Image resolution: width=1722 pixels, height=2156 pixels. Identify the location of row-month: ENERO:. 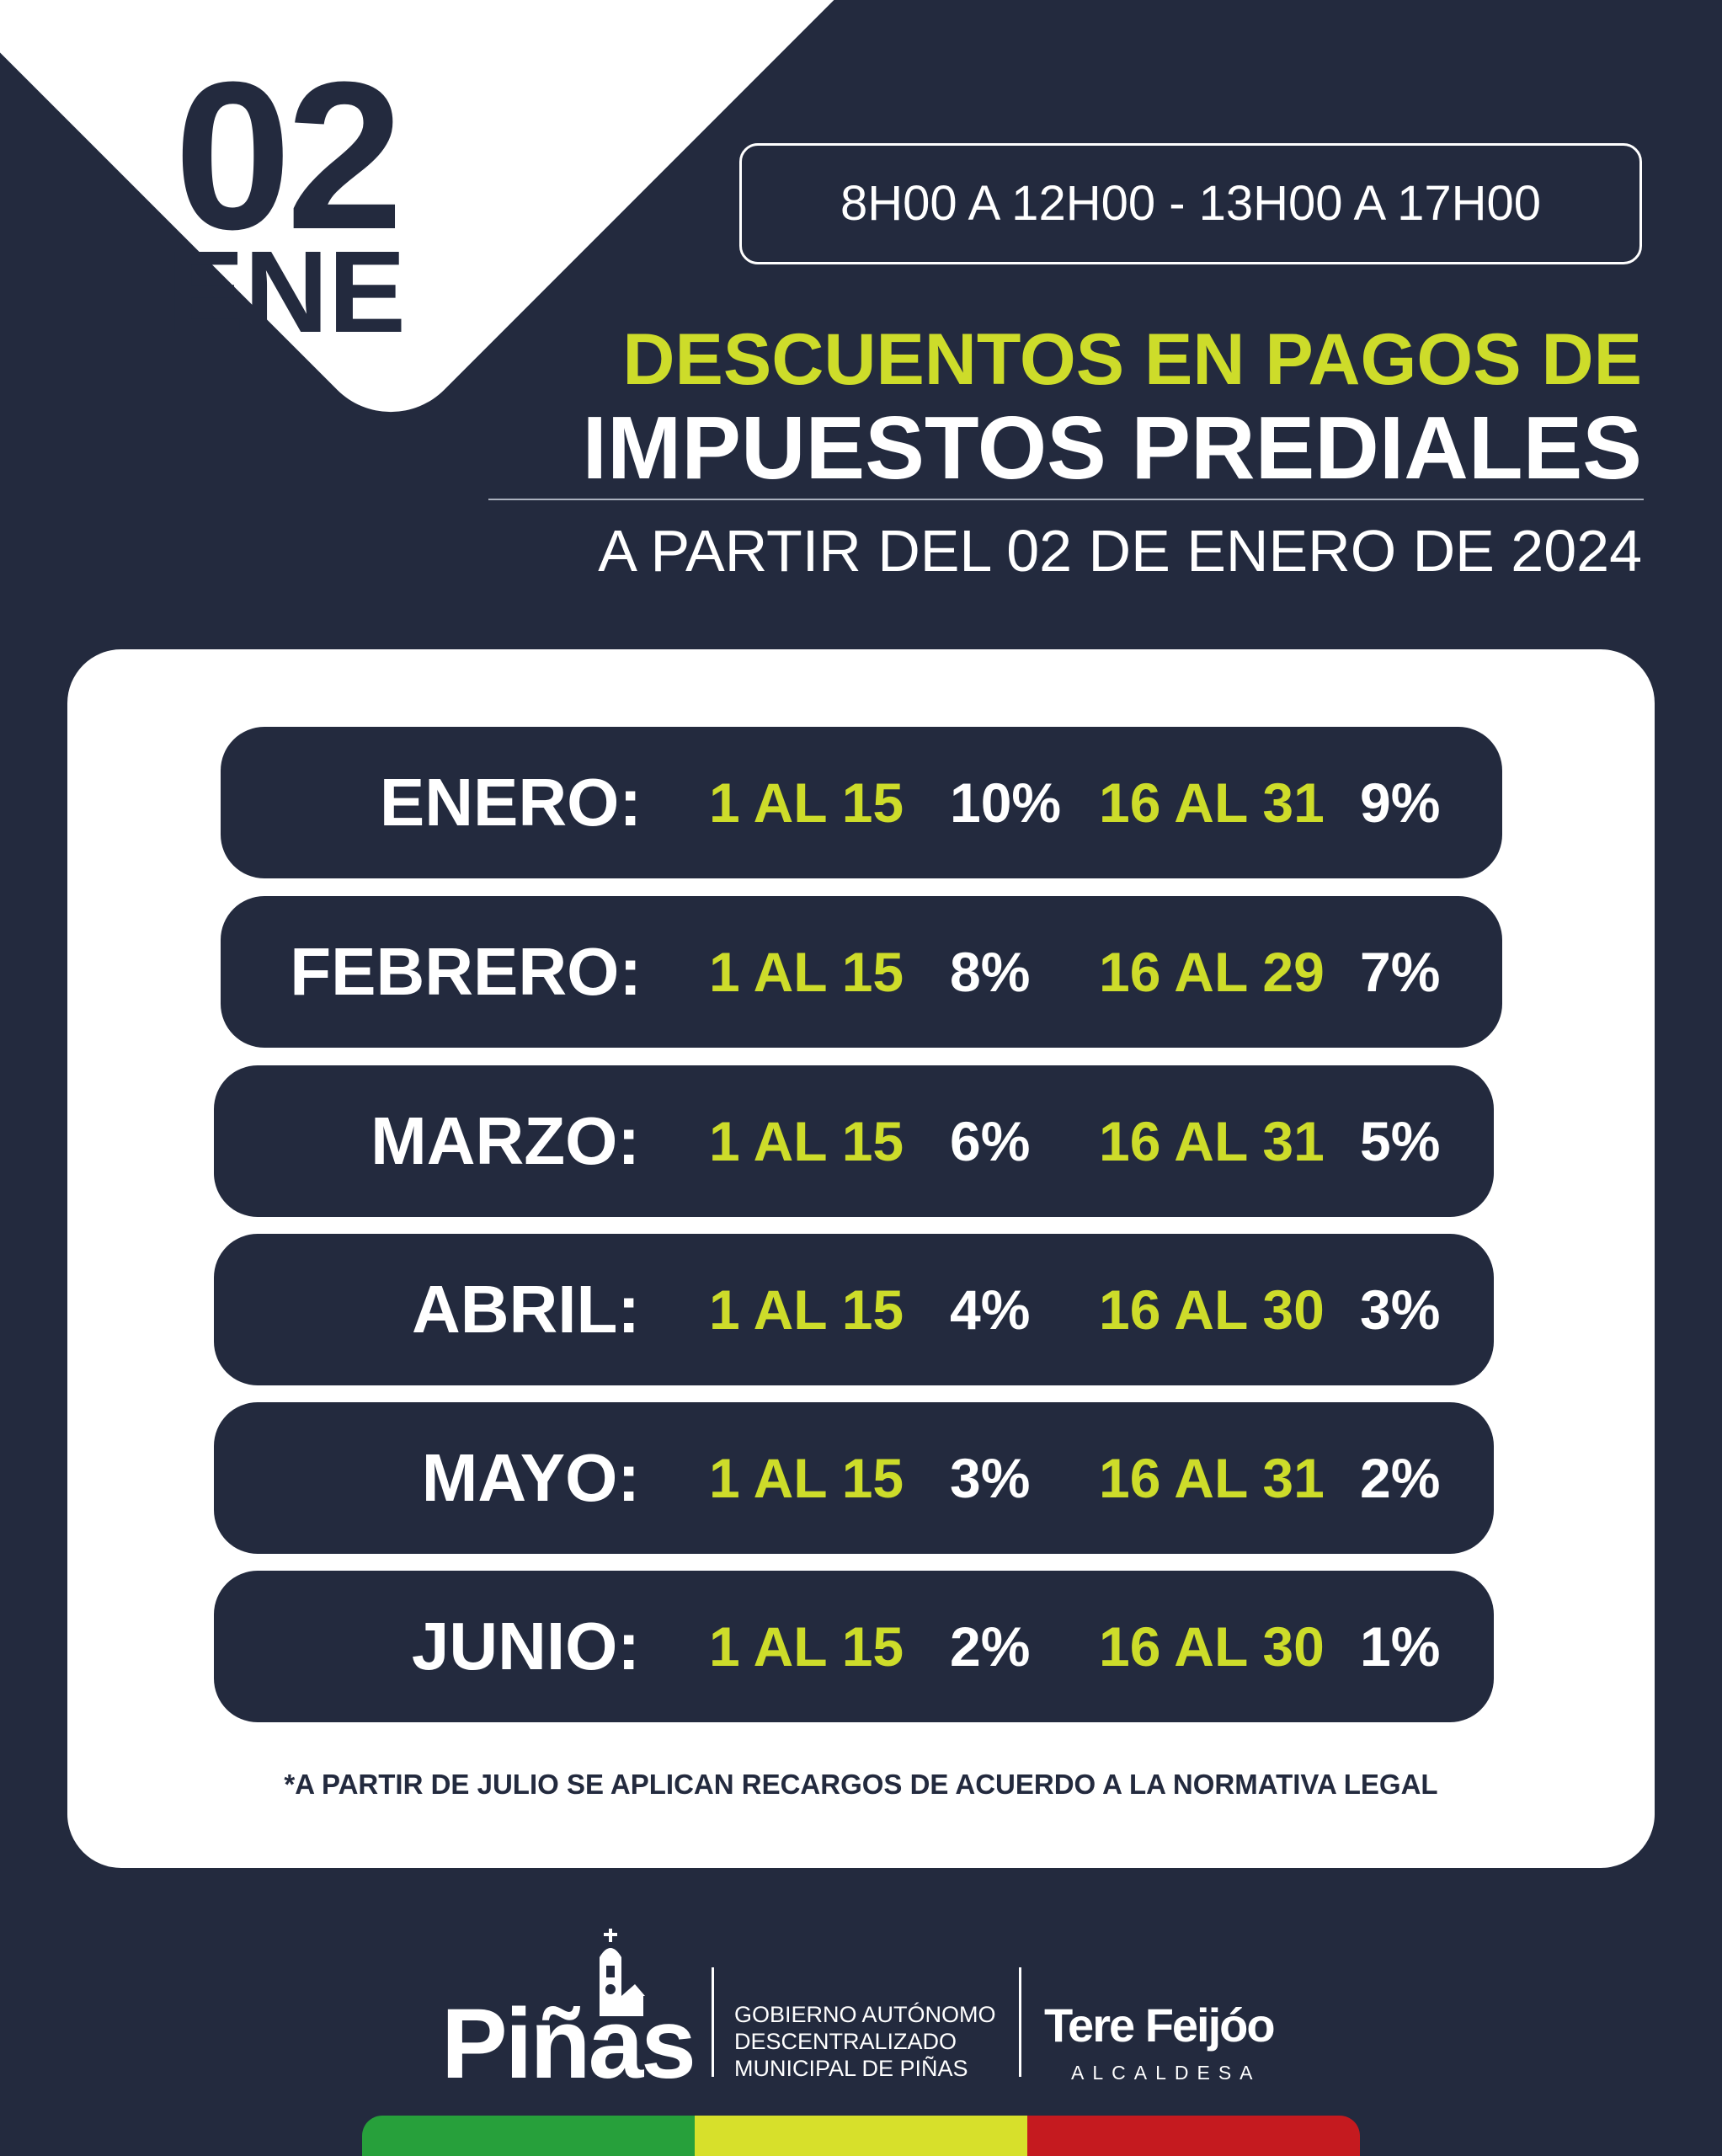
(510, 802).